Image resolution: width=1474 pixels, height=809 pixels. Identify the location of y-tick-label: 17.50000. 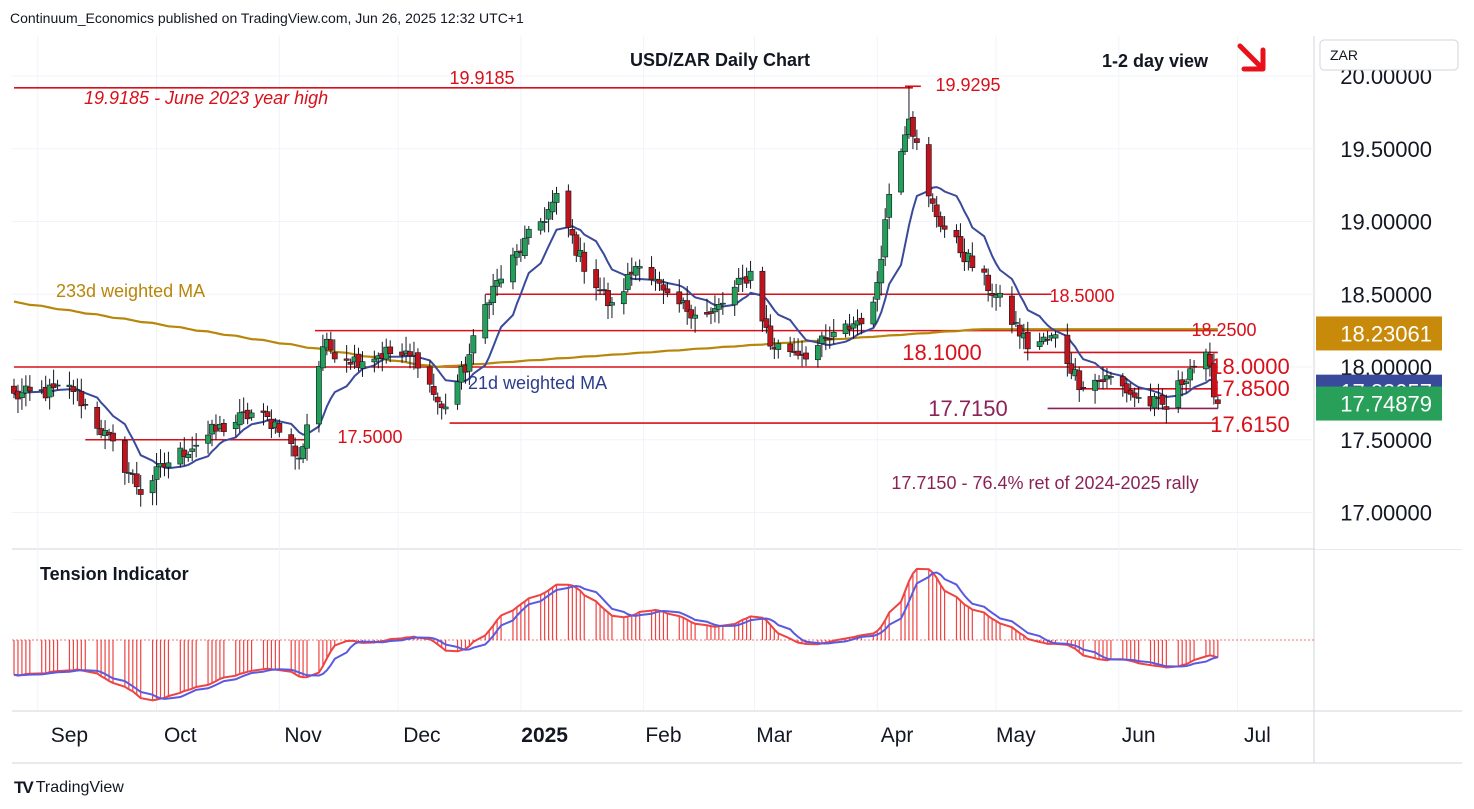
(1386, 440).